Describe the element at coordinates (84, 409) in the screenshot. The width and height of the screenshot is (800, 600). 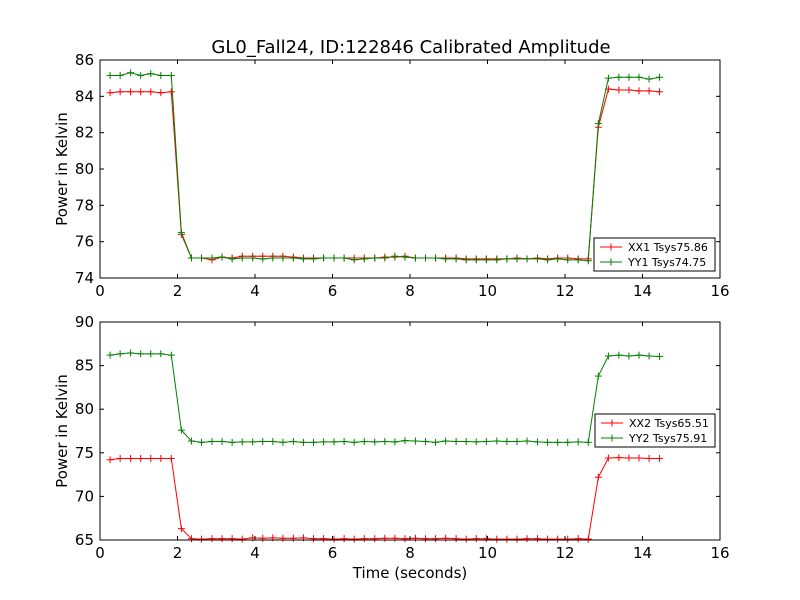
I see `y-tick-label: 80` at that location.